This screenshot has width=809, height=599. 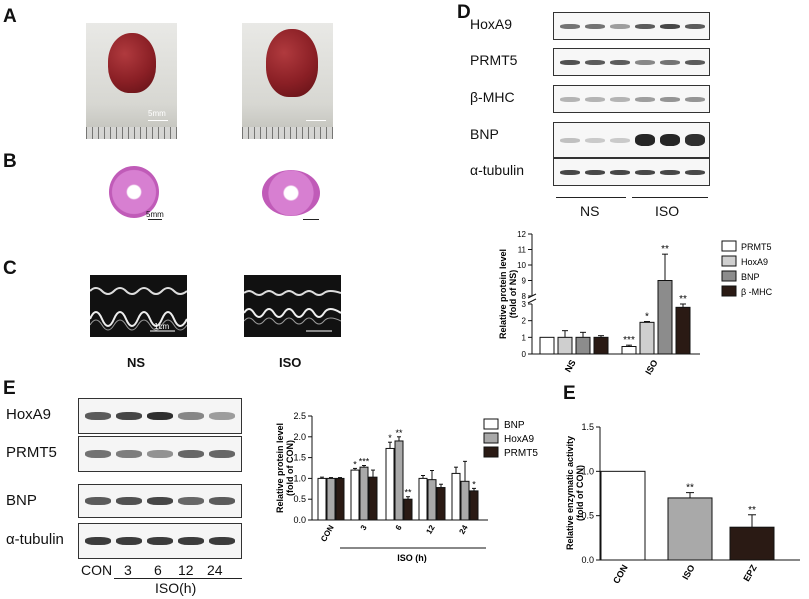 What do you see at coordinates (215, 570) in the screenshot?
I see `lane-label-4: 24` at bounding box center [215, 570].